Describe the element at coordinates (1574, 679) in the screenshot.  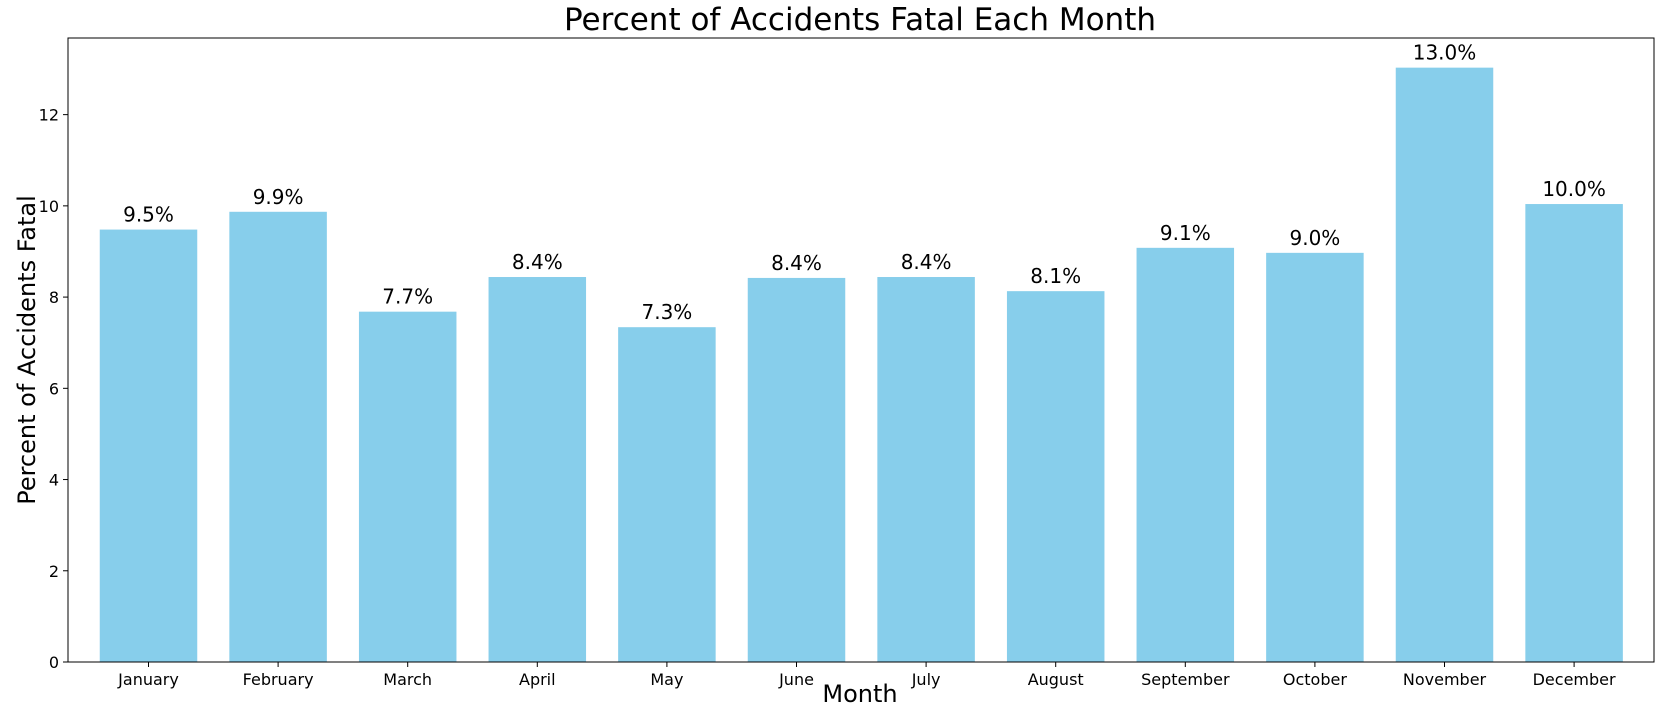
I see `x-tick-label: December` at that location.